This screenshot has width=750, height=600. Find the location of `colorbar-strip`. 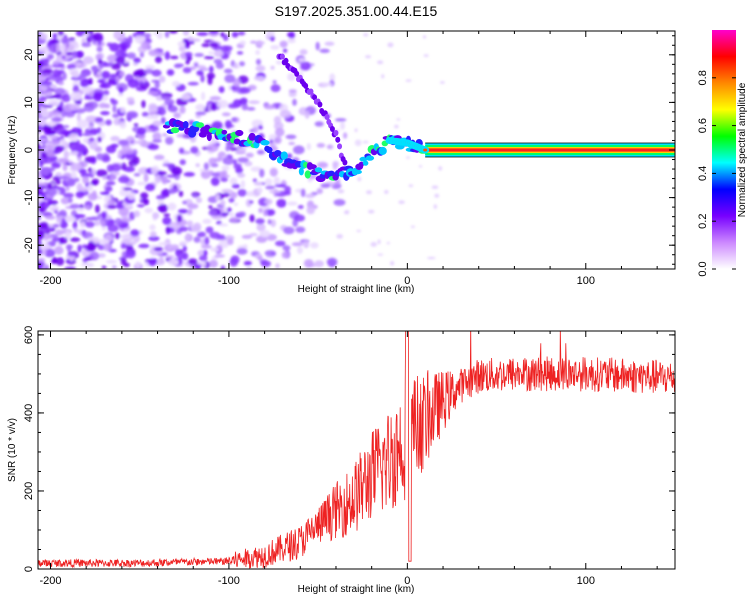

colorbar-strip is located at coordinates (724, 149).